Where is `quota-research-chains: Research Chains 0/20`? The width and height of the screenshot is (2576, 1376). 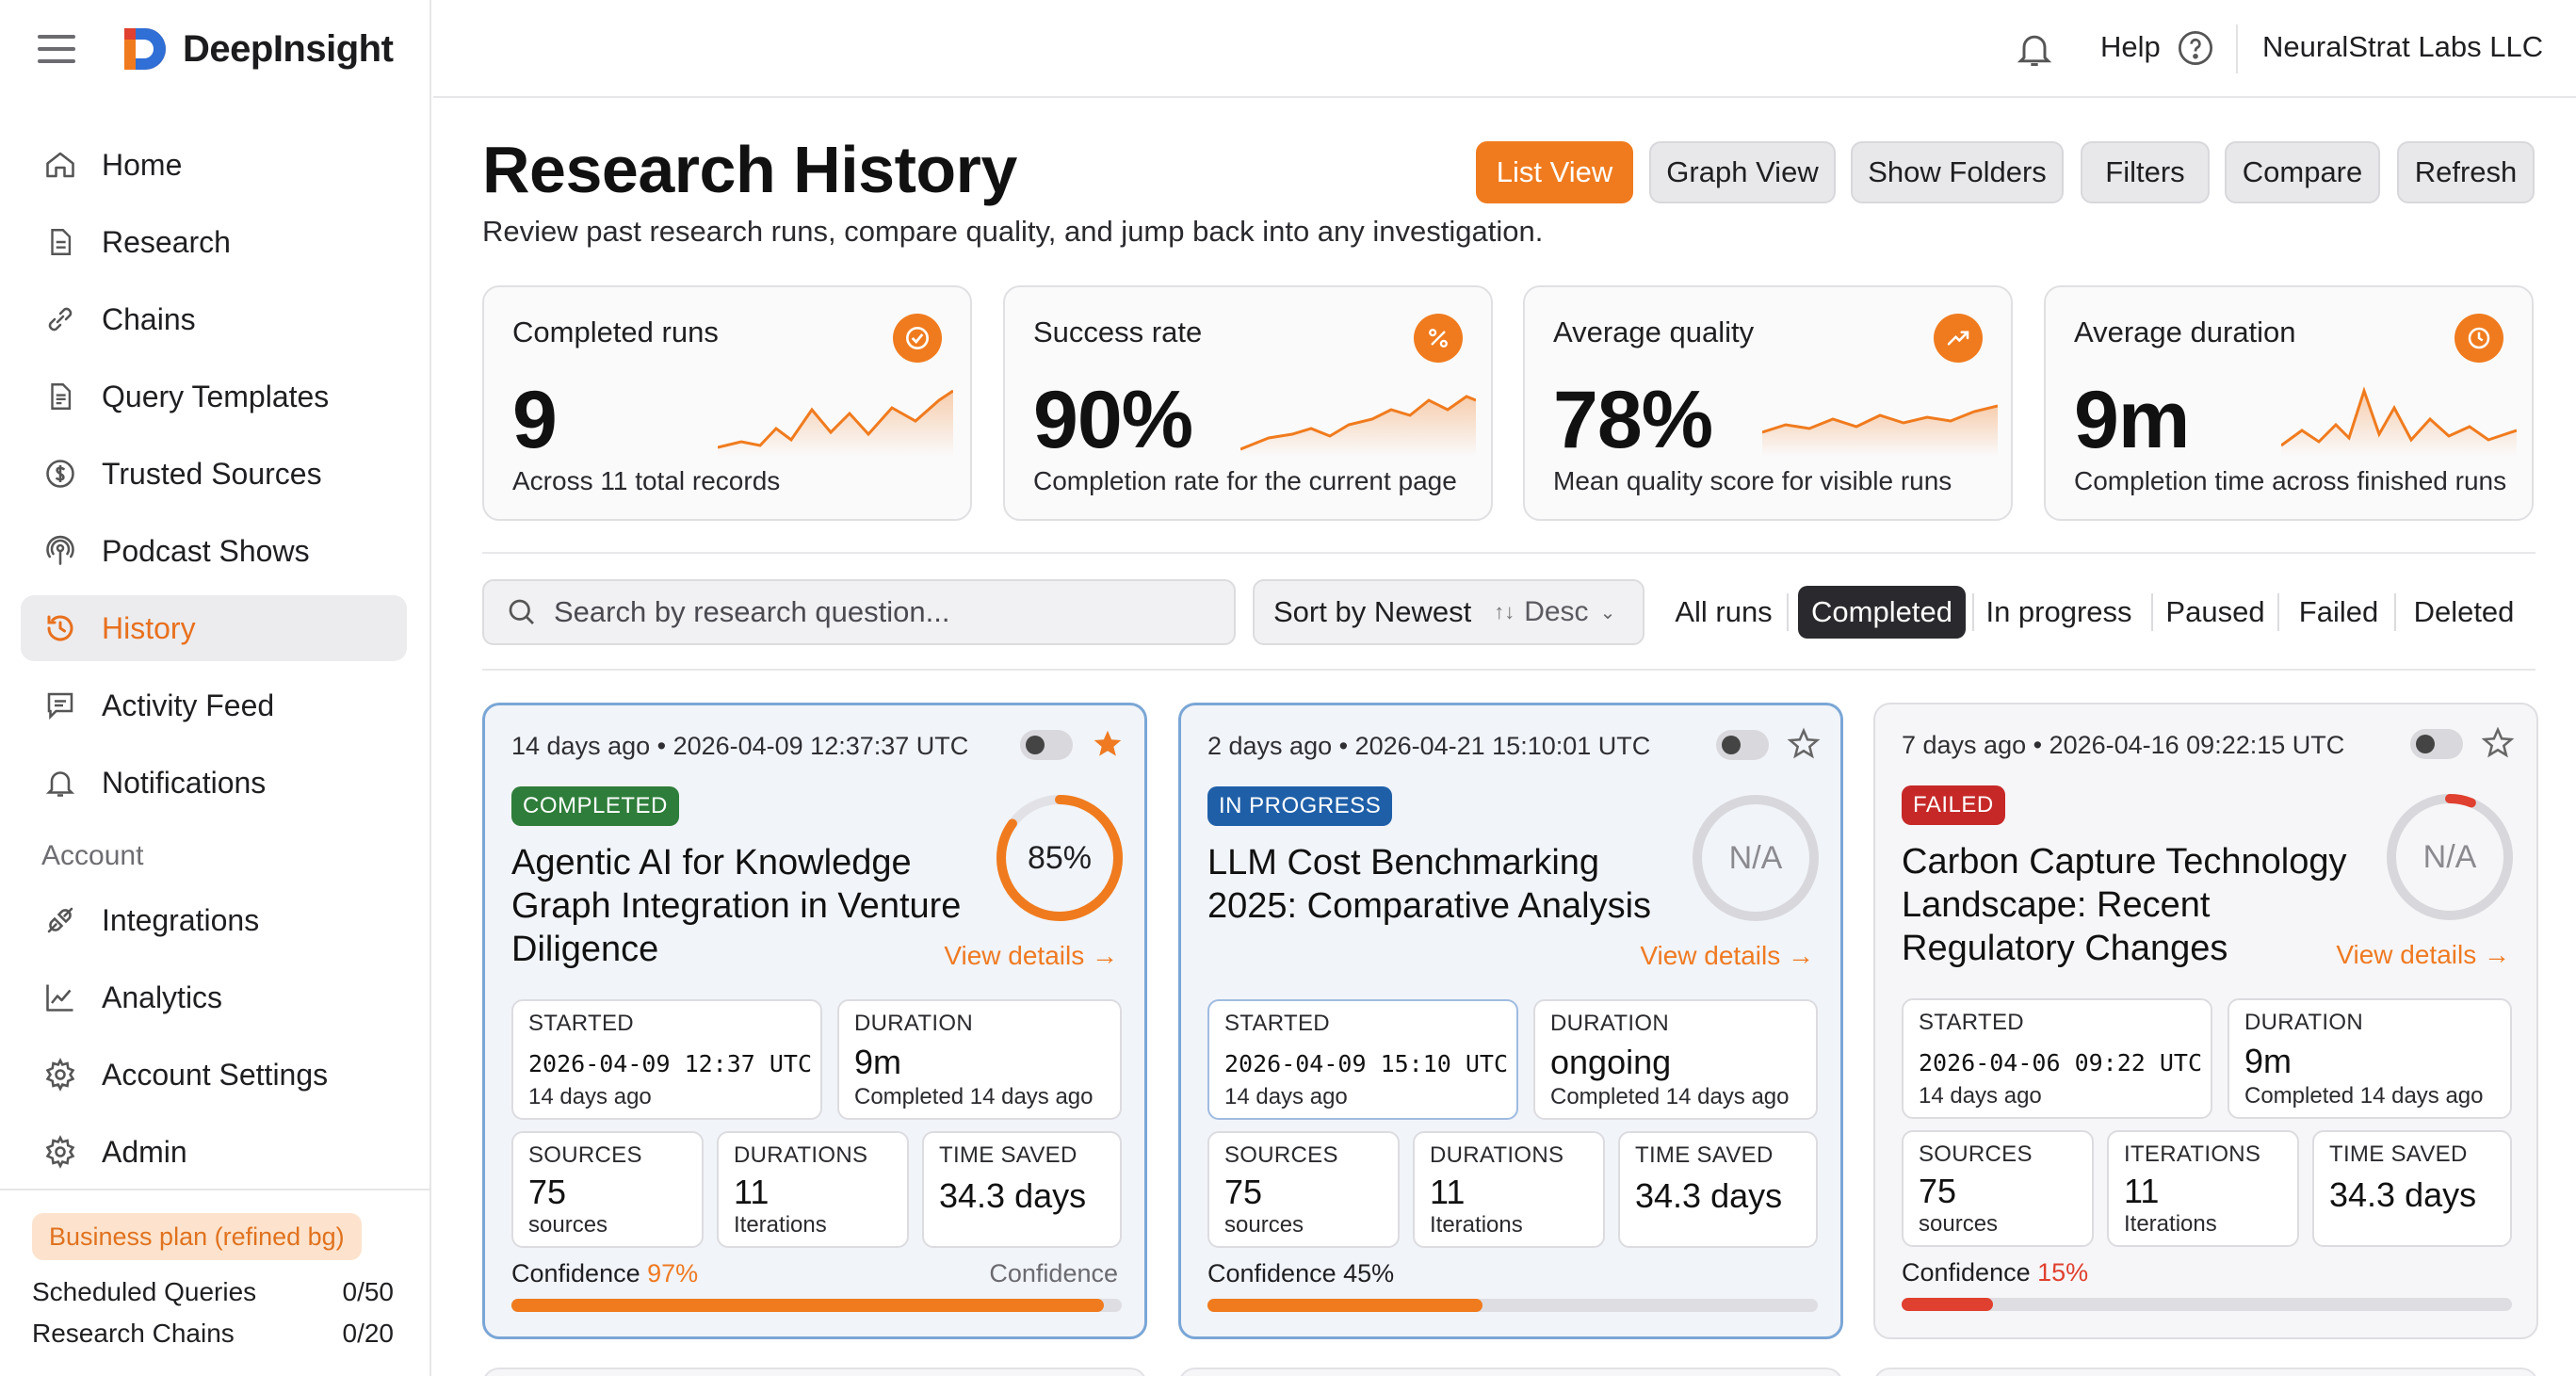 quota-research-chains: Research Chains 0/20 is located at coordinates (213, 1334).